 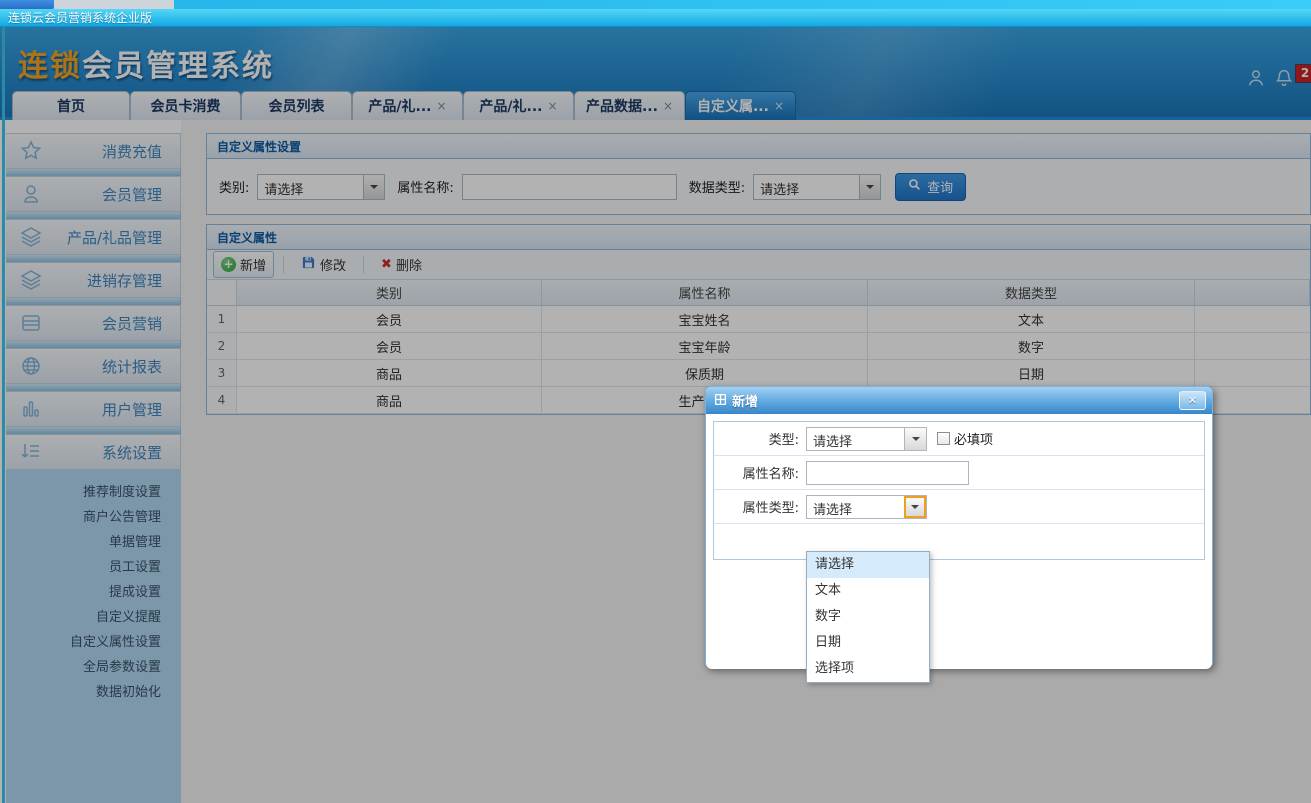 What do you see at coordinates (284, 190) in the screenshot?
I see `category-select-value: 请选择` at bounding box center [284, 190].